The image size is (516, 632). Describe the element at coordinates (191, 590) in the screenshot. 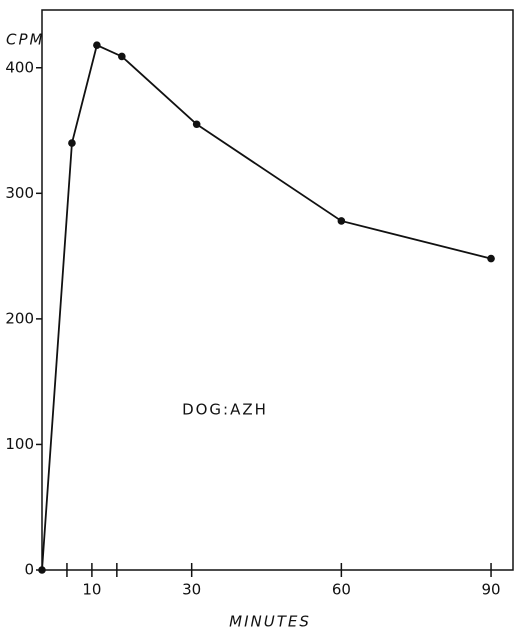

I see `x-tick-label: 30` at that location.